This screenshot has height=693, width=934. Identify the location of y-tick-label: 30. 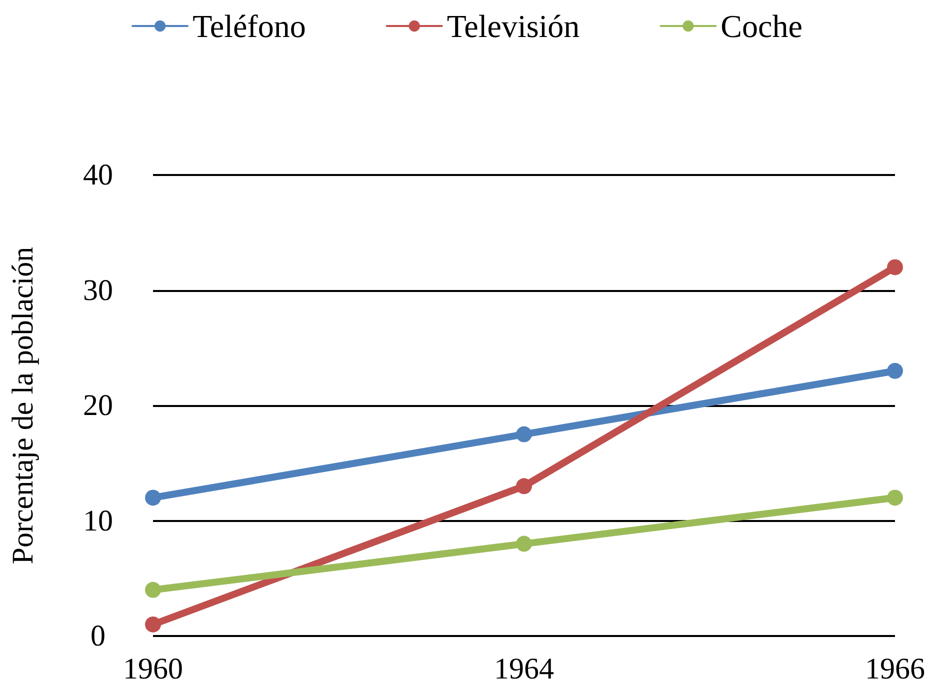
(98, 290).